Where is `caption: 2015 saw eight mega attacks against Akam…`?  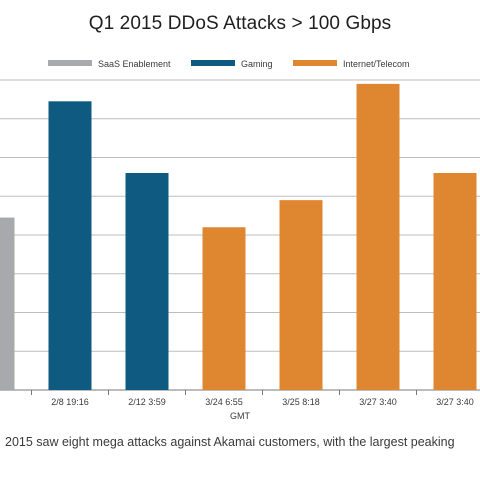
caption: 2015 saw eight mega attacks against Akam… is located at coordinates (230, 442).